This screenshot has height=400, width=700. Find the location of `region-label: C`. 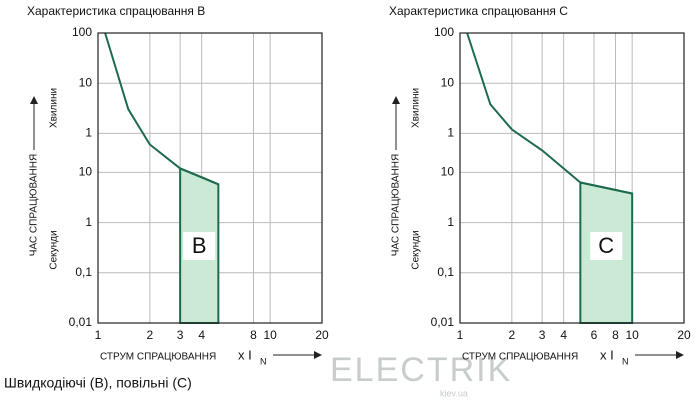

region-label: C is located at coordinates (606, 245).